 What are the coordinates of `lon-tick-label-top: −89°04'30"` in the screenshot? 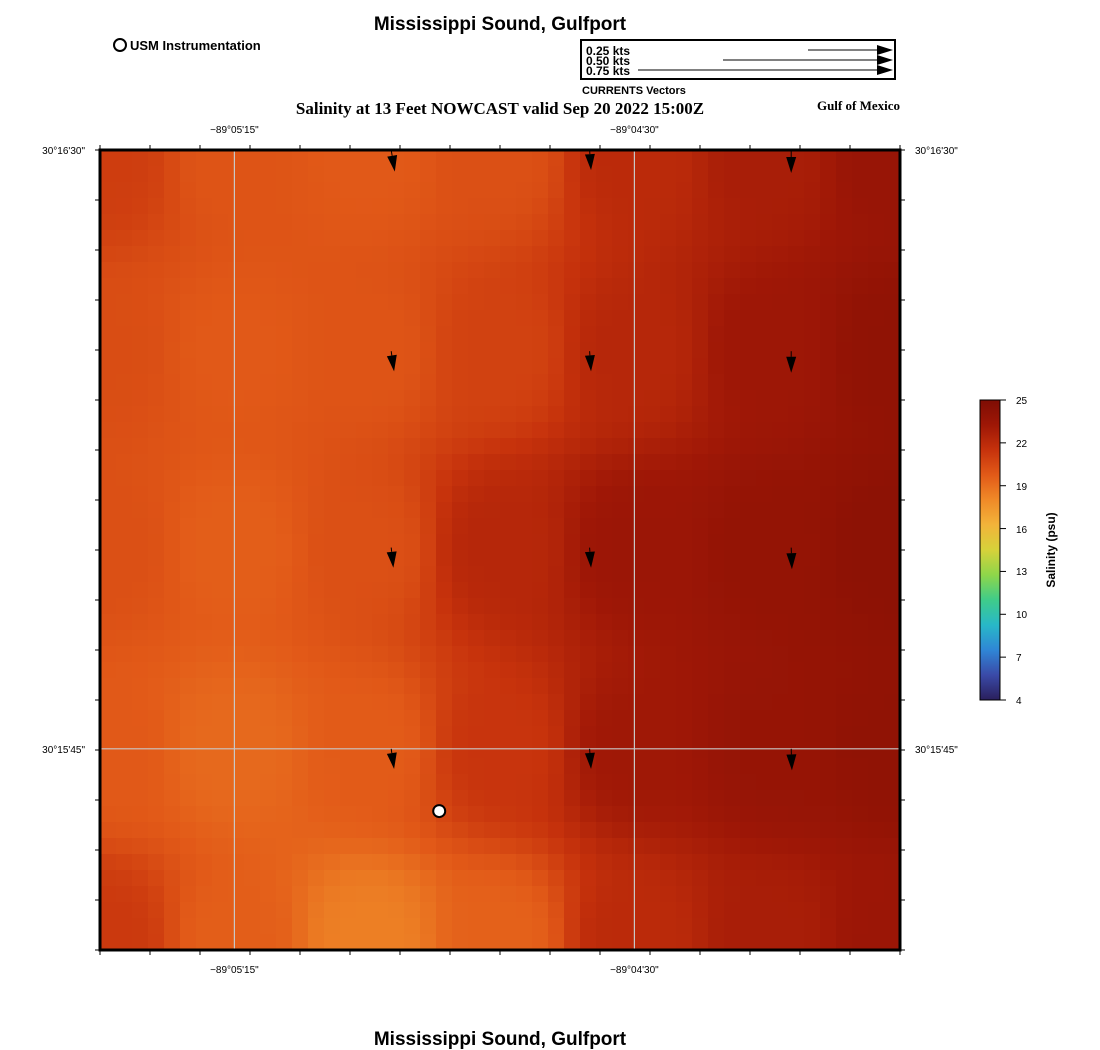 It's located at (634, 130).